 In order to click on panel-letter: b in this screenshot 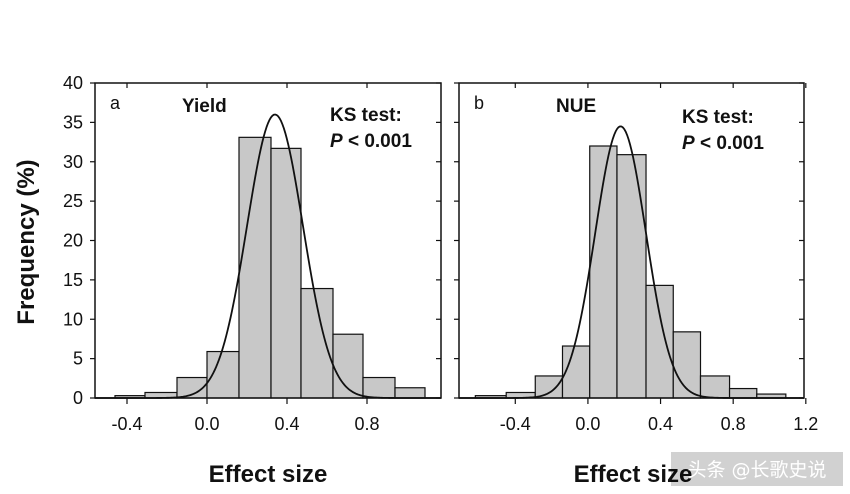, I will do `click(479, 103)`.